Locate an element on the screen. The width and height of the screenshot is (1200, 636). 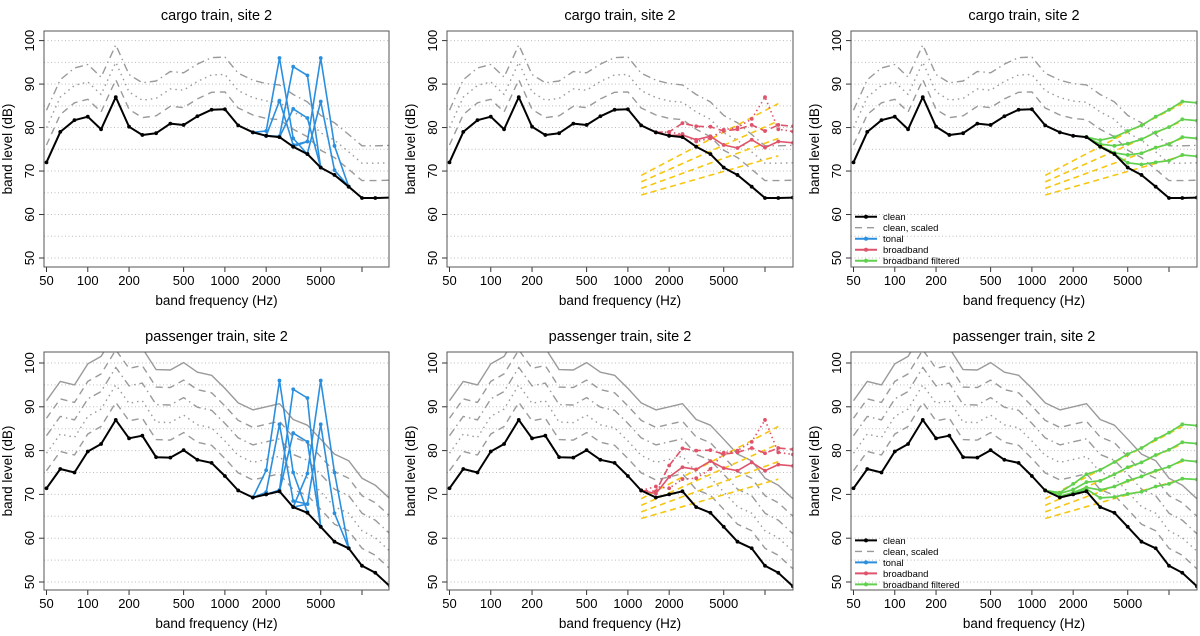
y-tick-label: 70 is located at coordinates (29, 171).